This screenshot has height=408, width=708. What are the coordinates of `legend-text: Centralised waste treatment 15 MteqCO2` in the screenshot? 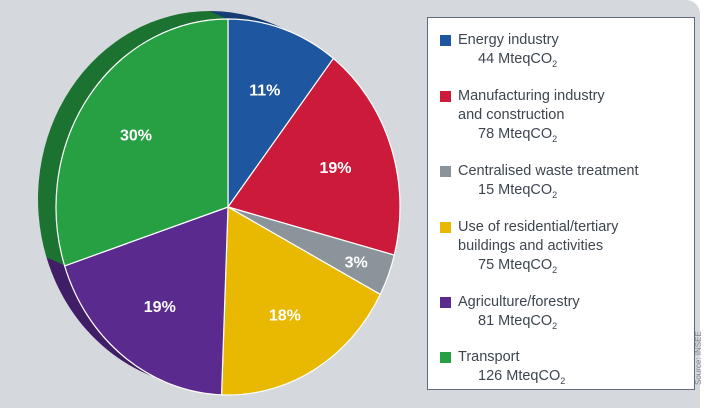 It's located at (548, 183).